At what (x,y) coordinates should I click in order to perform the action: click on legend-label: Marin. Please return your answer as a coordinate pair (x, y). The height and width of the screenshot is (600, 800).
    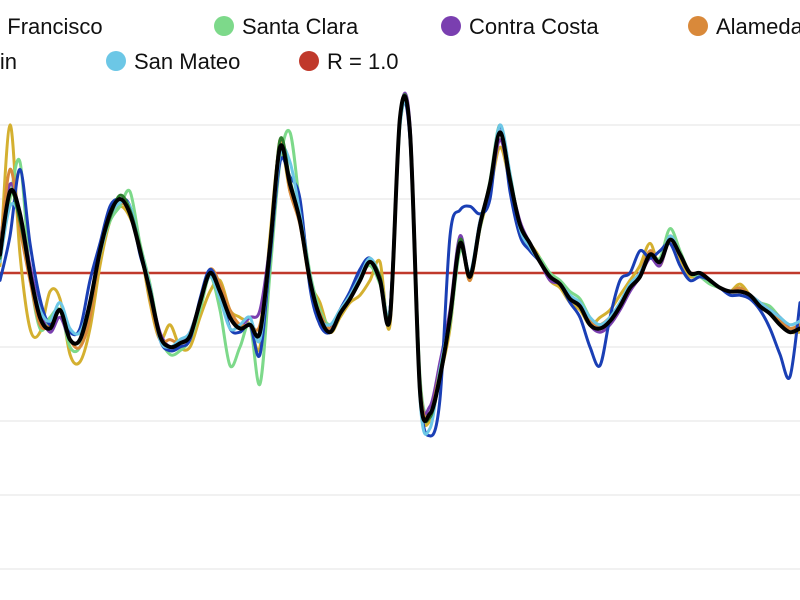
    Looking at the image, I should click on (8, 61).